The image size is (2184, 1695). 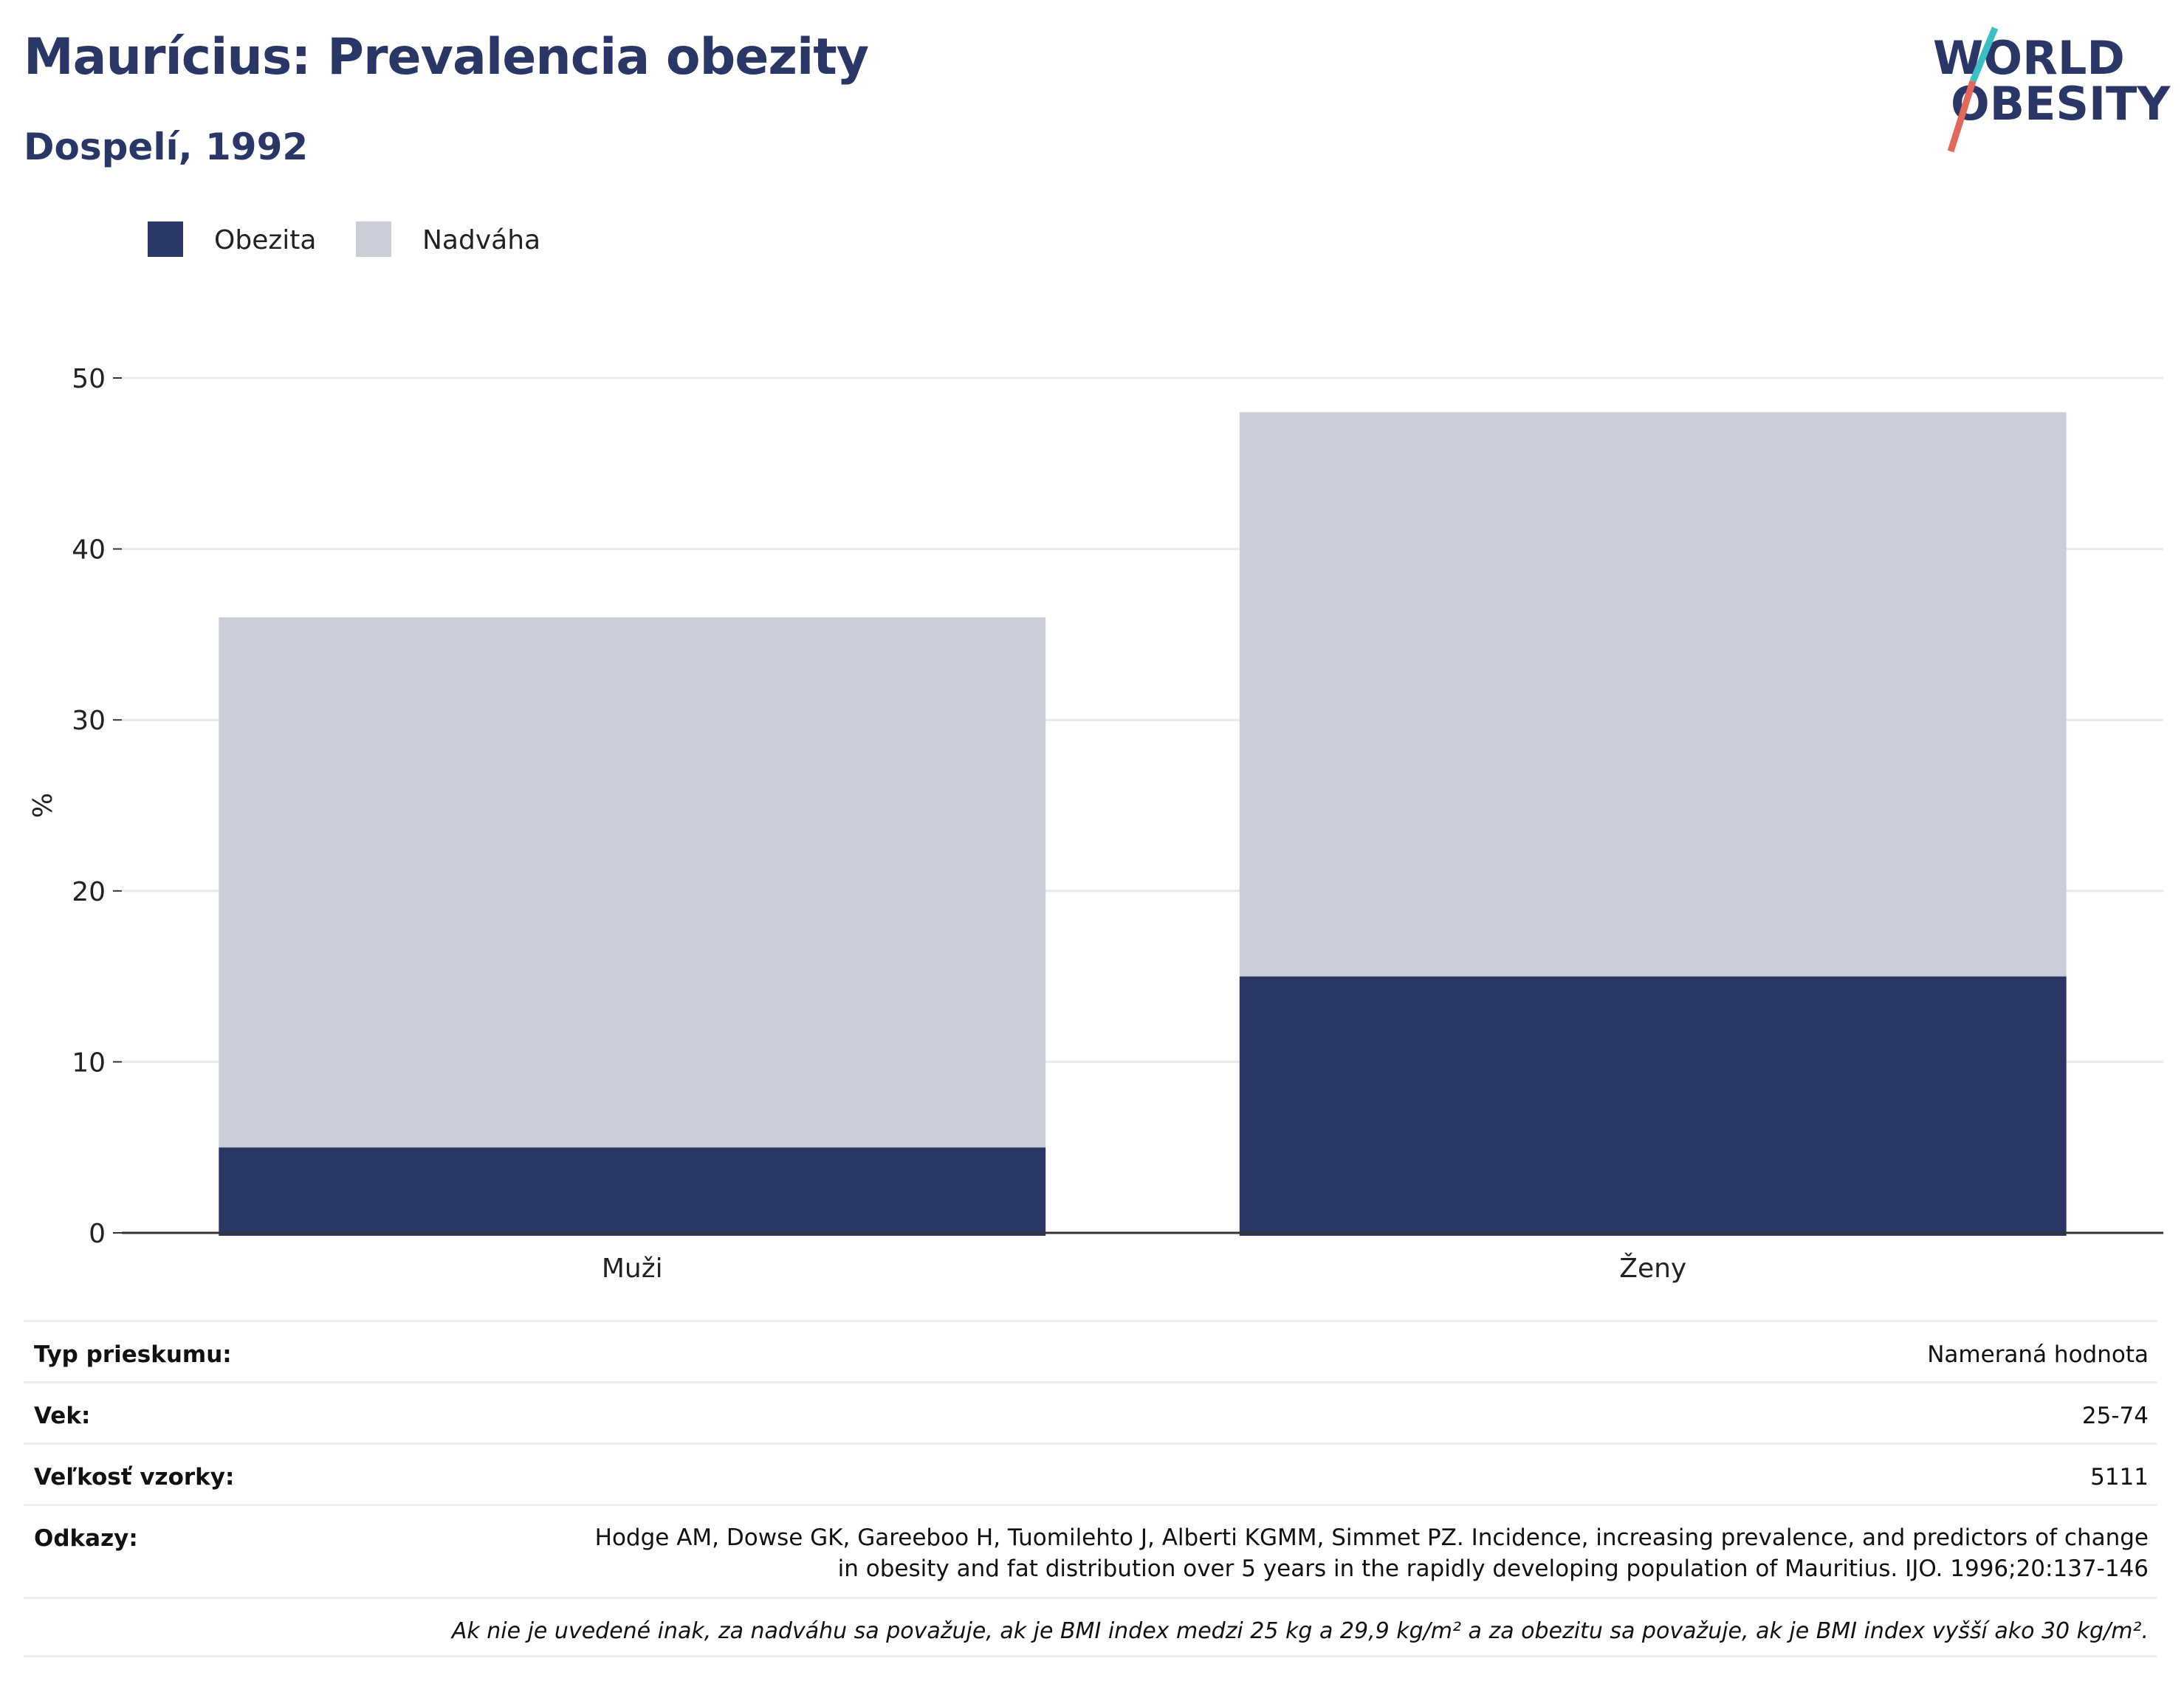 What do you see at coordinates (2120, 1477) in the screenshot?
I see `sample-size-value: 5111` at bounding box center [2120, 1477].